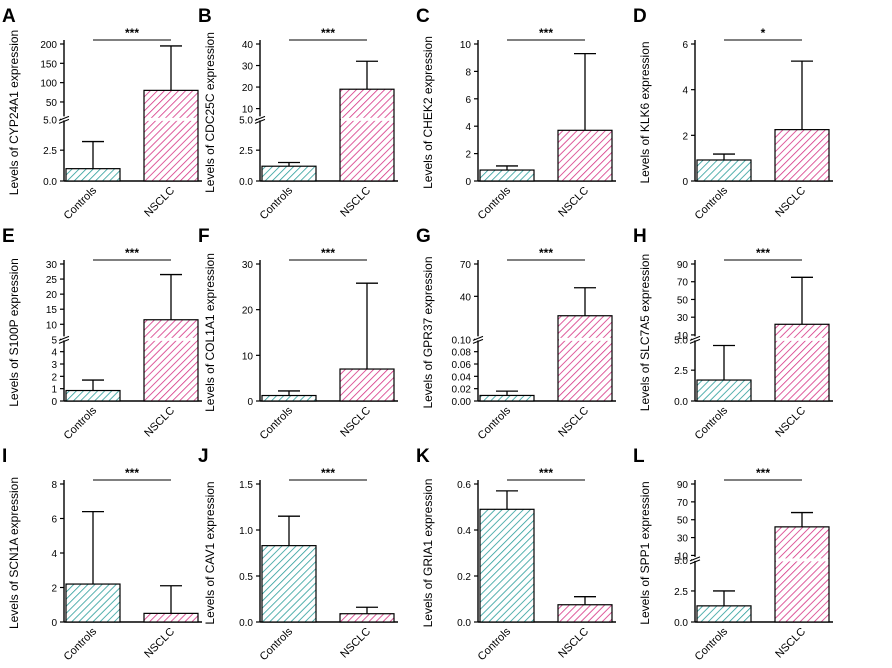 The image size is (892, 668). What do you see at coordinates (423, 236) in the screenshot?
I see `panel-label: G` at bounding box center [423, 236].